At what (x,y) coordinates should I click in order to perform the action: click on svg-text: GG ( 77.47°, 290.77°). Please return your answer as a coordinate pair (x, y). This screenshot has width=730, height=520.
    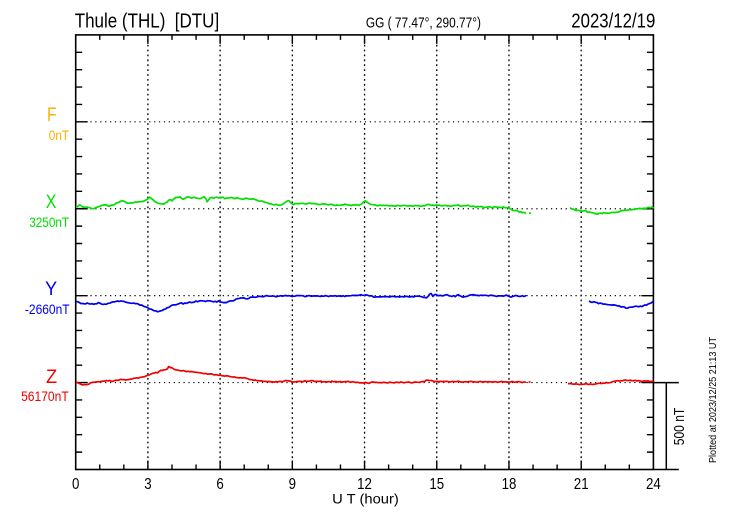
    Looking at the image, I should click on (423, 24).